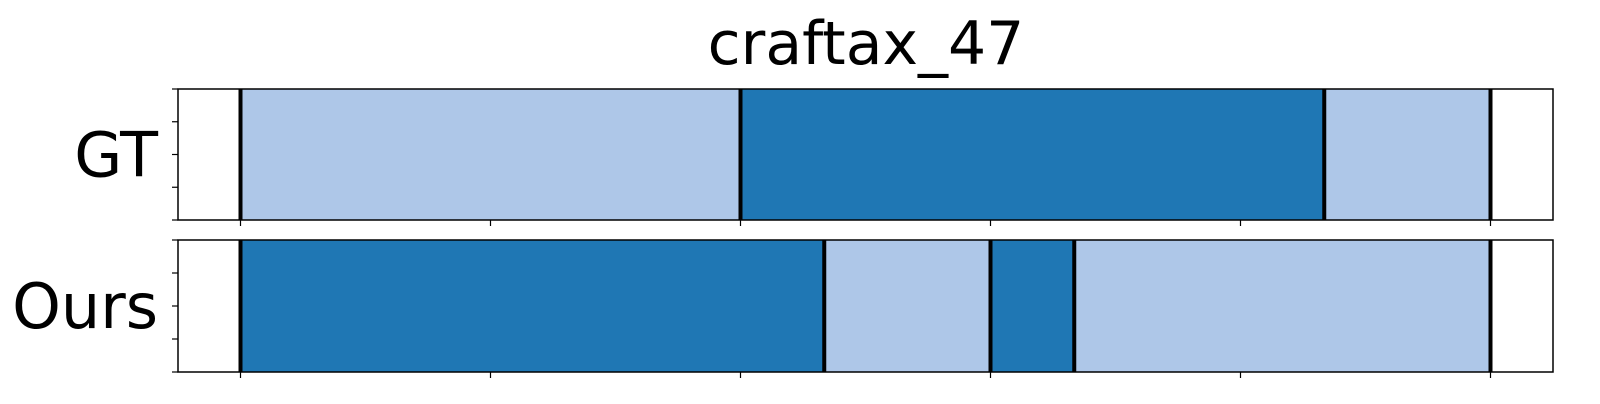 This screenshot has height=404, width=1600. I want to click on row-label: GT, so click(116, 155).